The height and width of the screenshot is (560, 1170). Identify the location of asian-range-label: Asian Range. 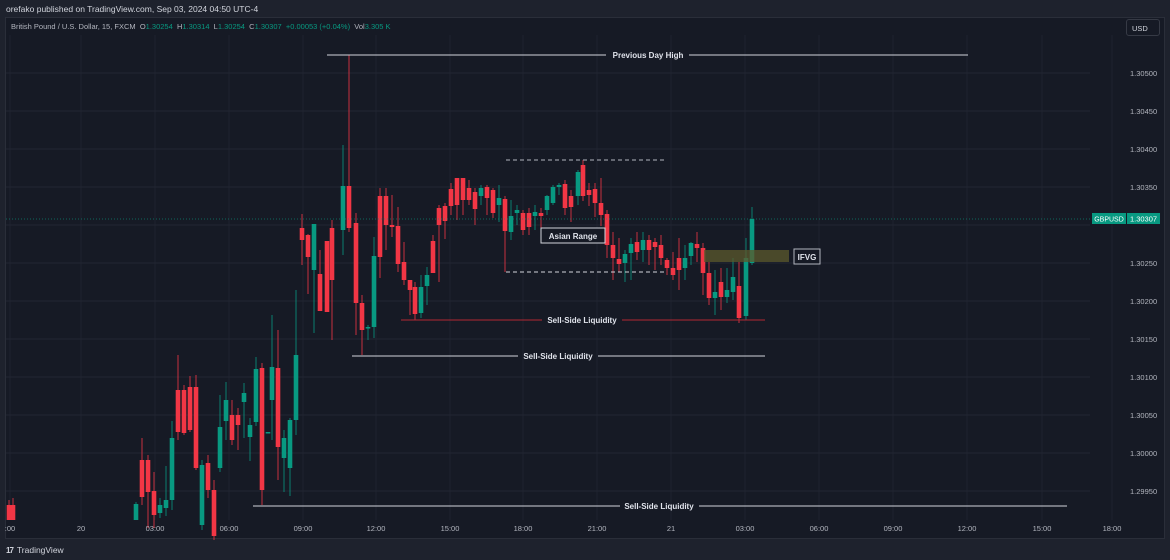
(573, 236).